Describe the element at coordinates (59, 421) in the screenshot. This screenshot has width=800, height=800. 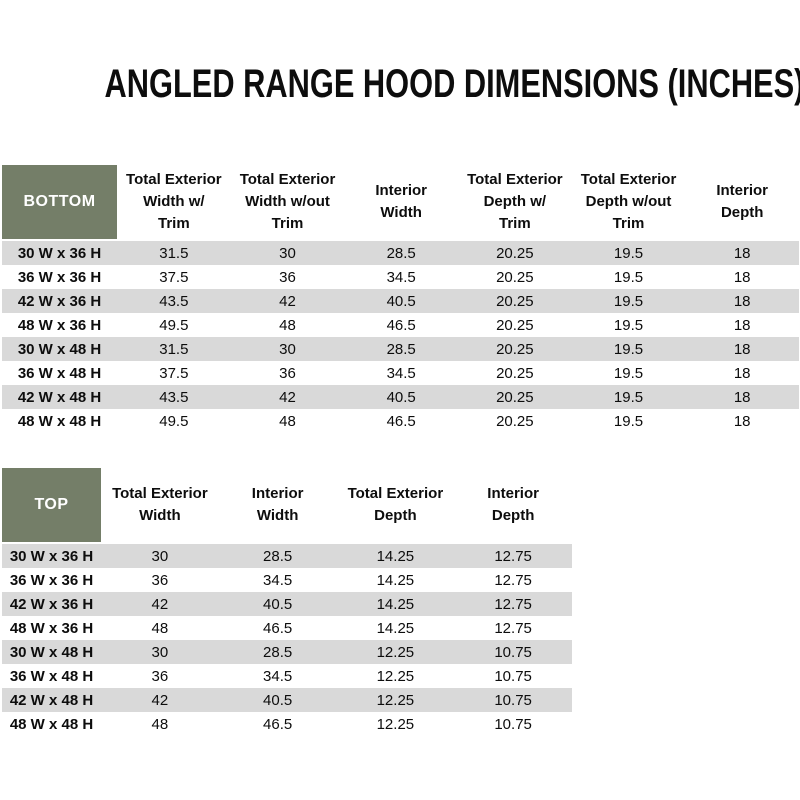
I see `row-size-label: 48 W x 48 H` at that location.